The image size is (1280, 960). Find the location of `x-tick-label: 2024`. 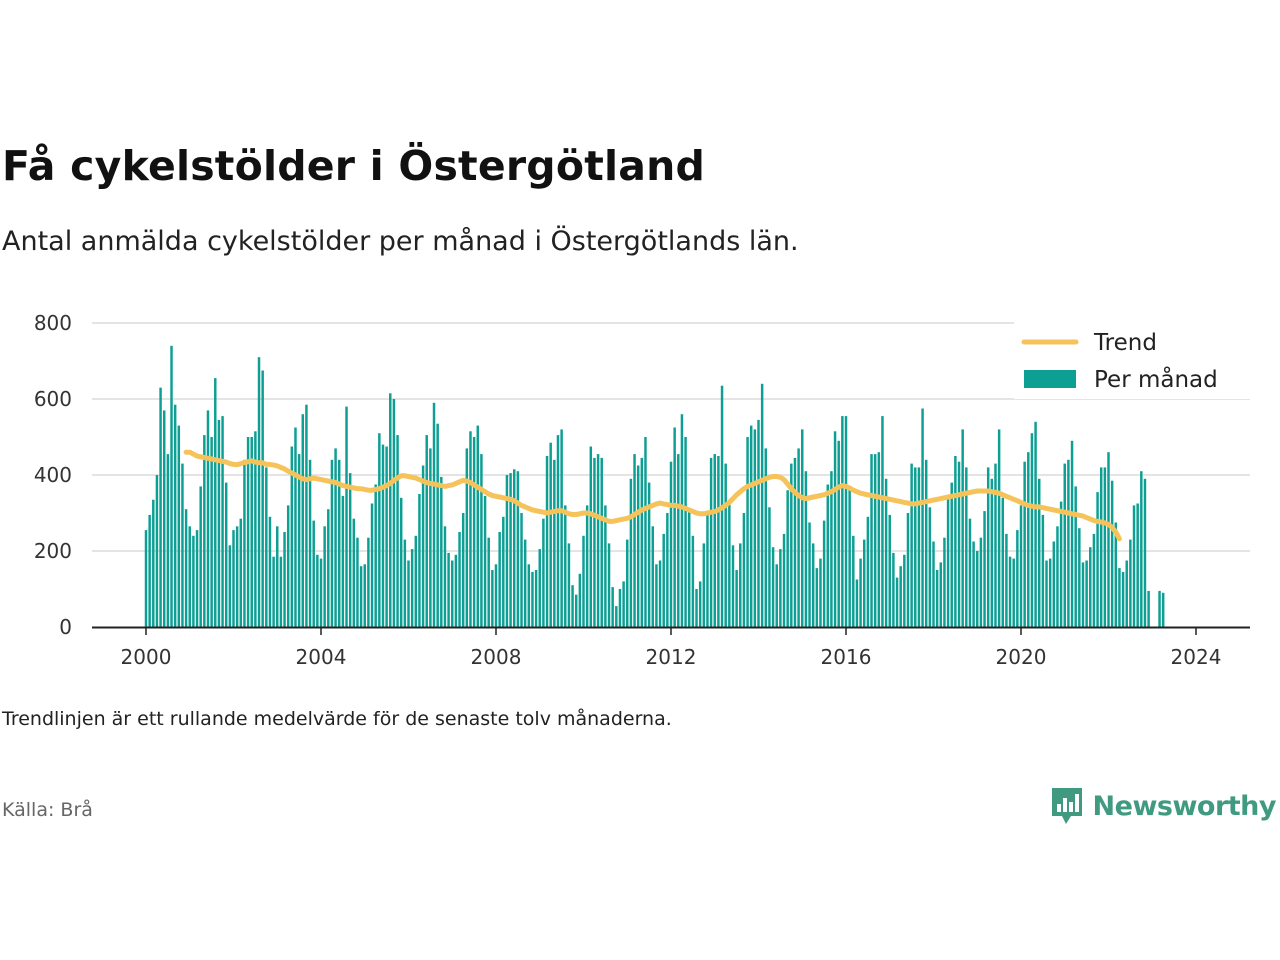

x-tick-label: 2024 is located at coordinates (1196, 657).